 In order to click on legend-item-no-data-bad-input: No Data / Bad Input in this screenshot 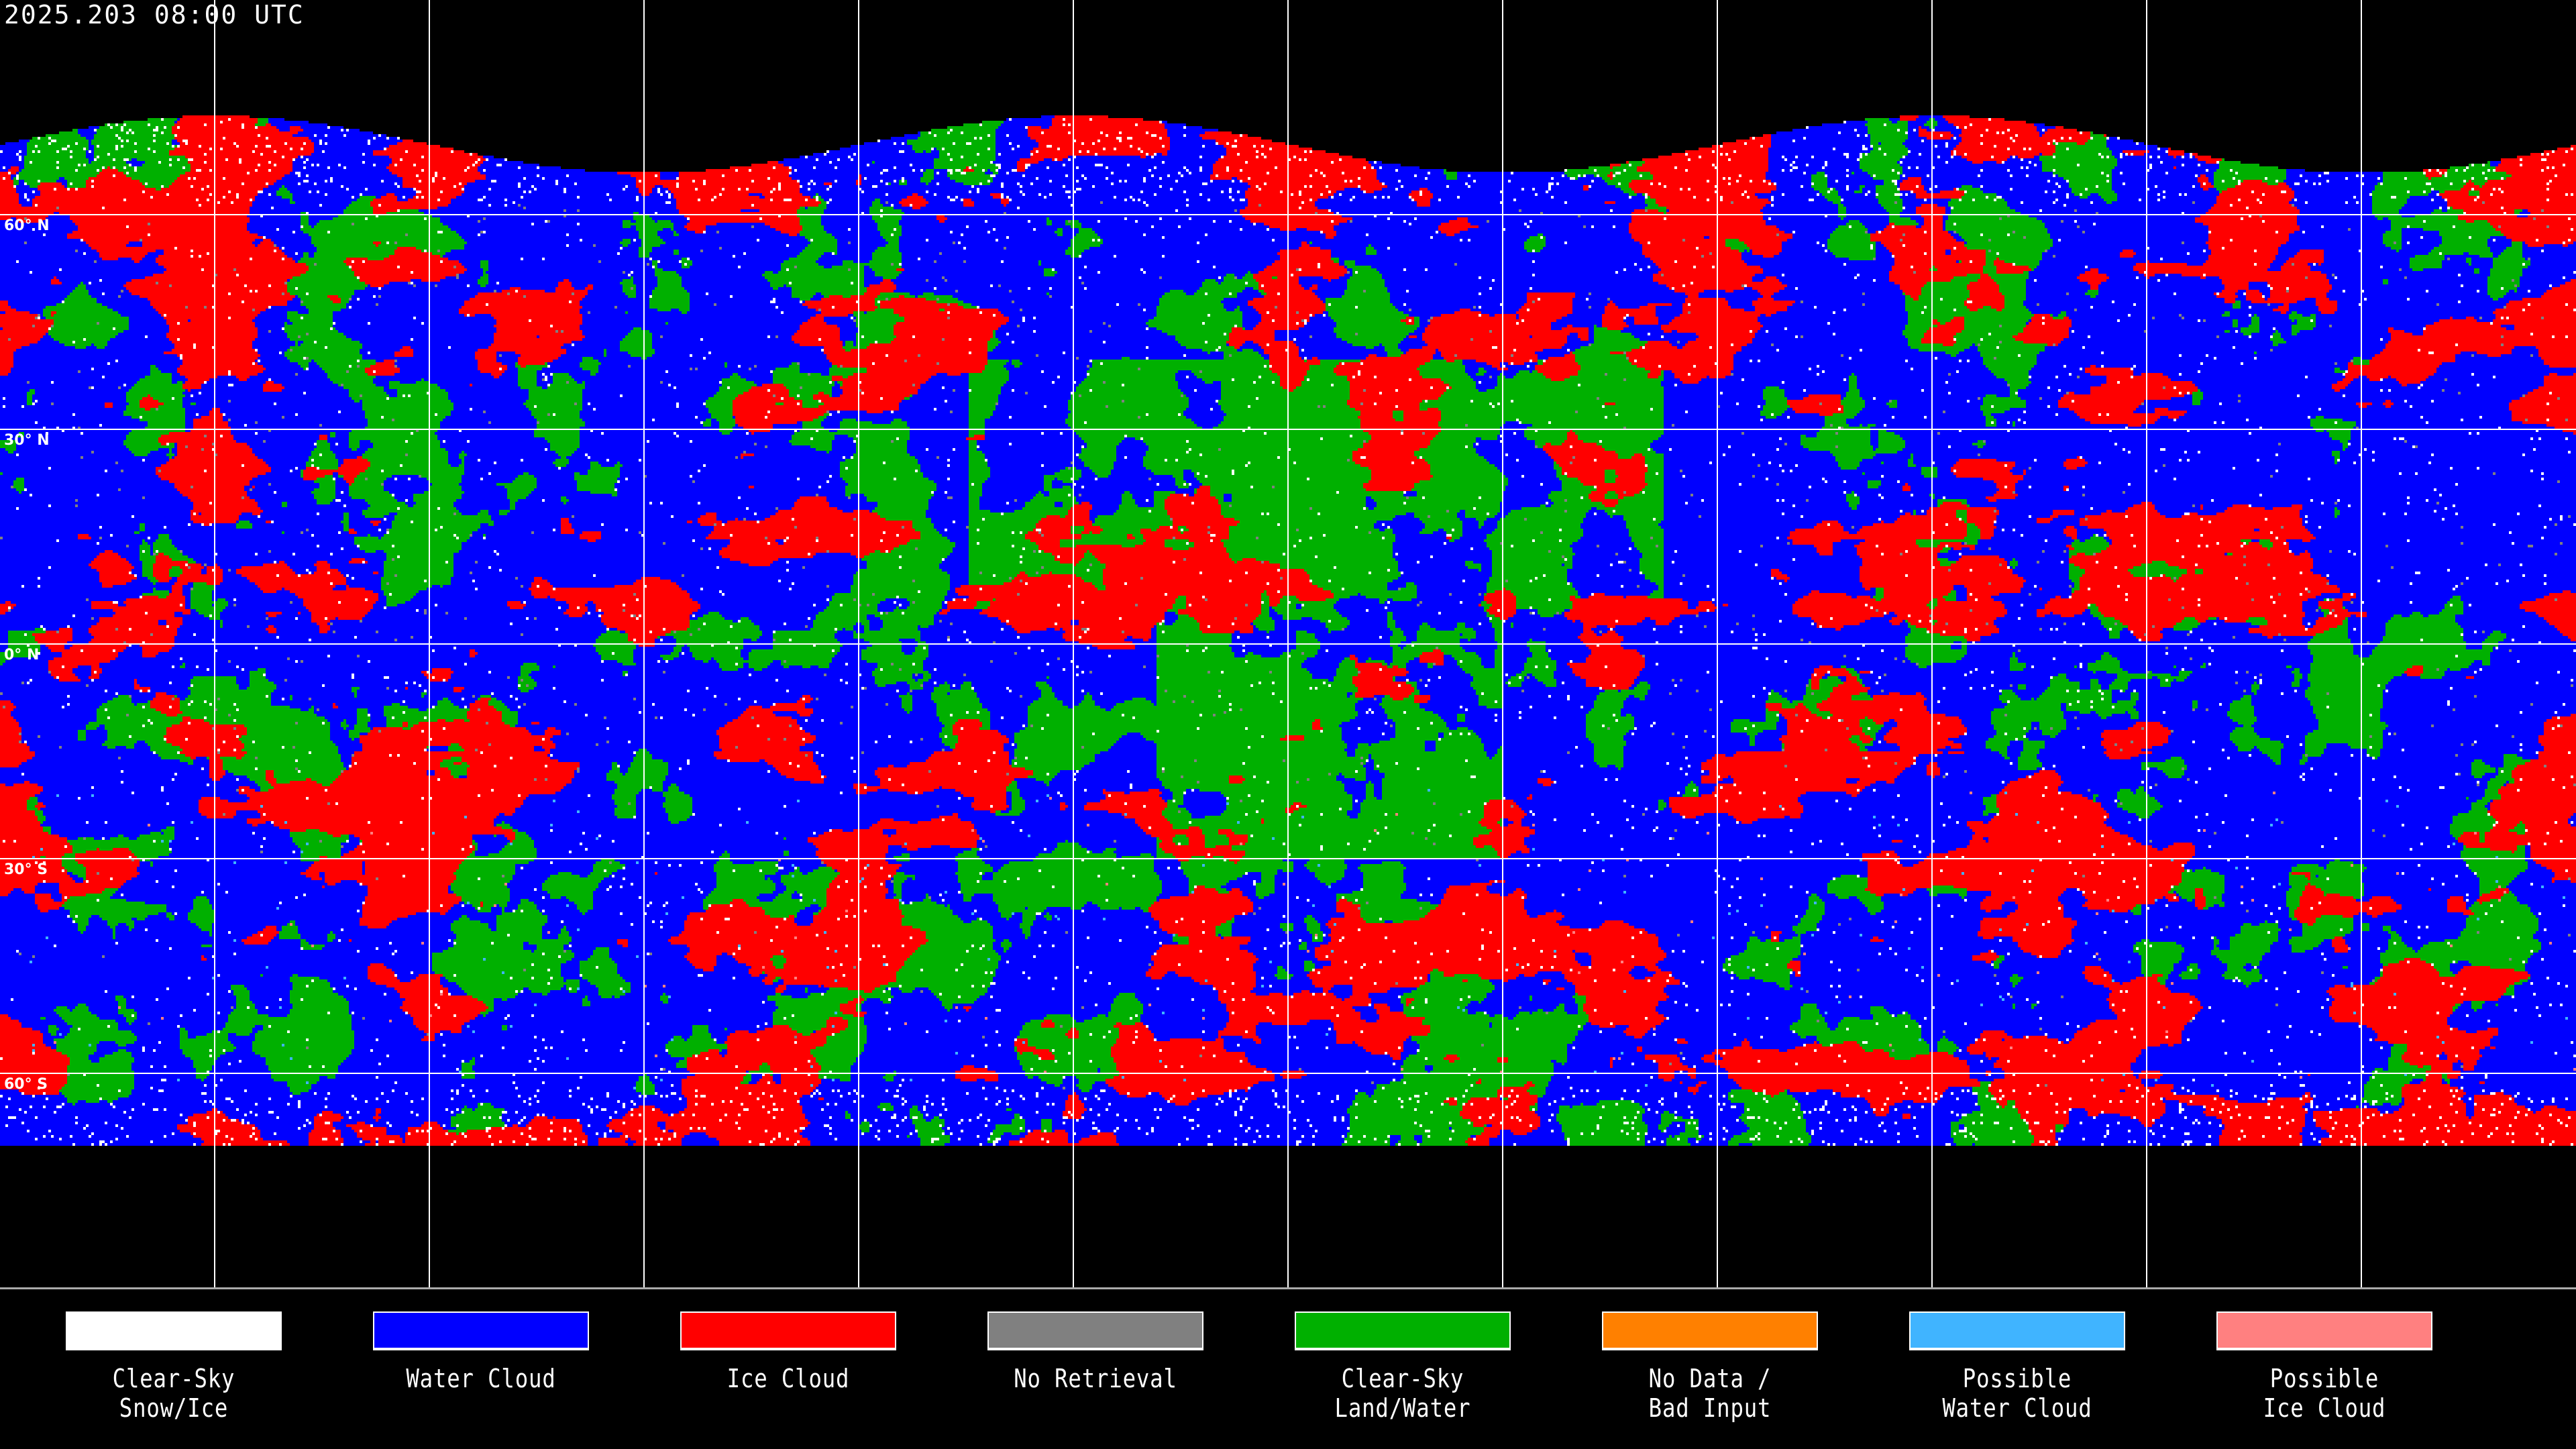, I will do `click(1710, 1367)`.